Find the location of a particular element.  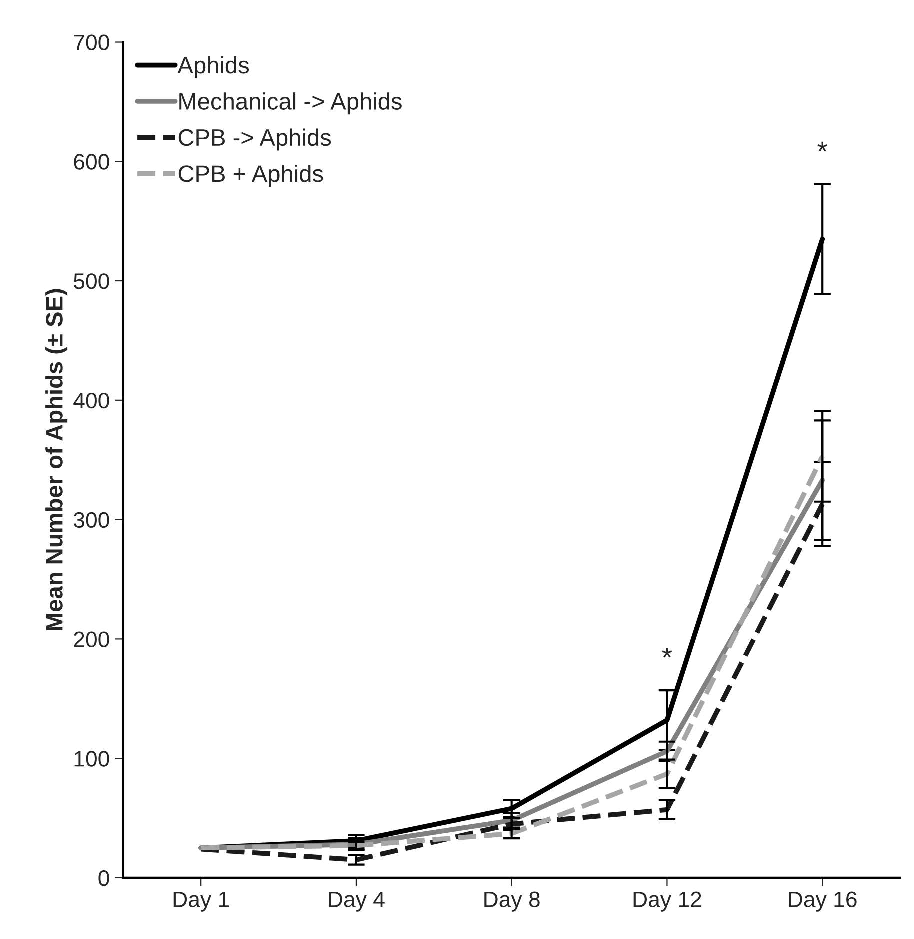

y-tick-label: 700 is located at coordinates (92, 42).